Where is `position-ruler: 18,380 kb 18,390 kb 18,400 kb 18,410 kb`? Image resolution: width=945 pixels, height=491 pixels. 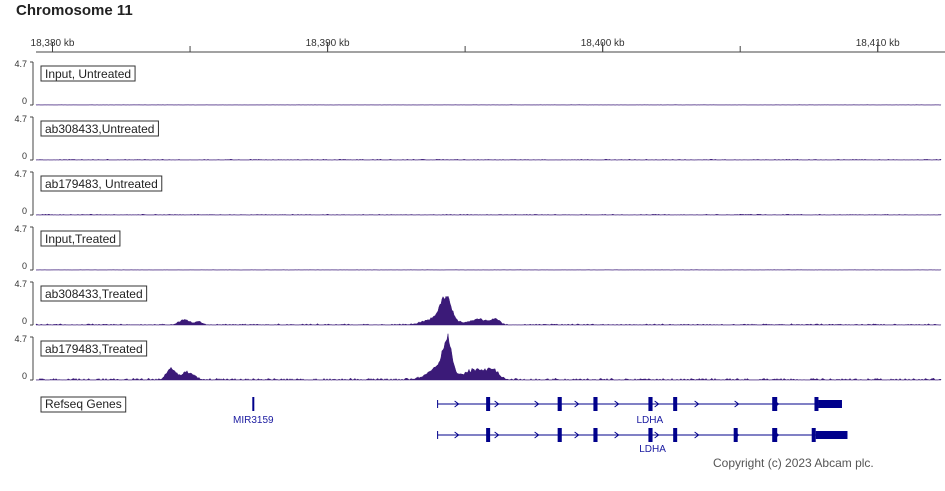
position-ruler: 18,380 kb 18,390 kb 18,400 kb 18,410 kb is located at coordinates (488, 45).